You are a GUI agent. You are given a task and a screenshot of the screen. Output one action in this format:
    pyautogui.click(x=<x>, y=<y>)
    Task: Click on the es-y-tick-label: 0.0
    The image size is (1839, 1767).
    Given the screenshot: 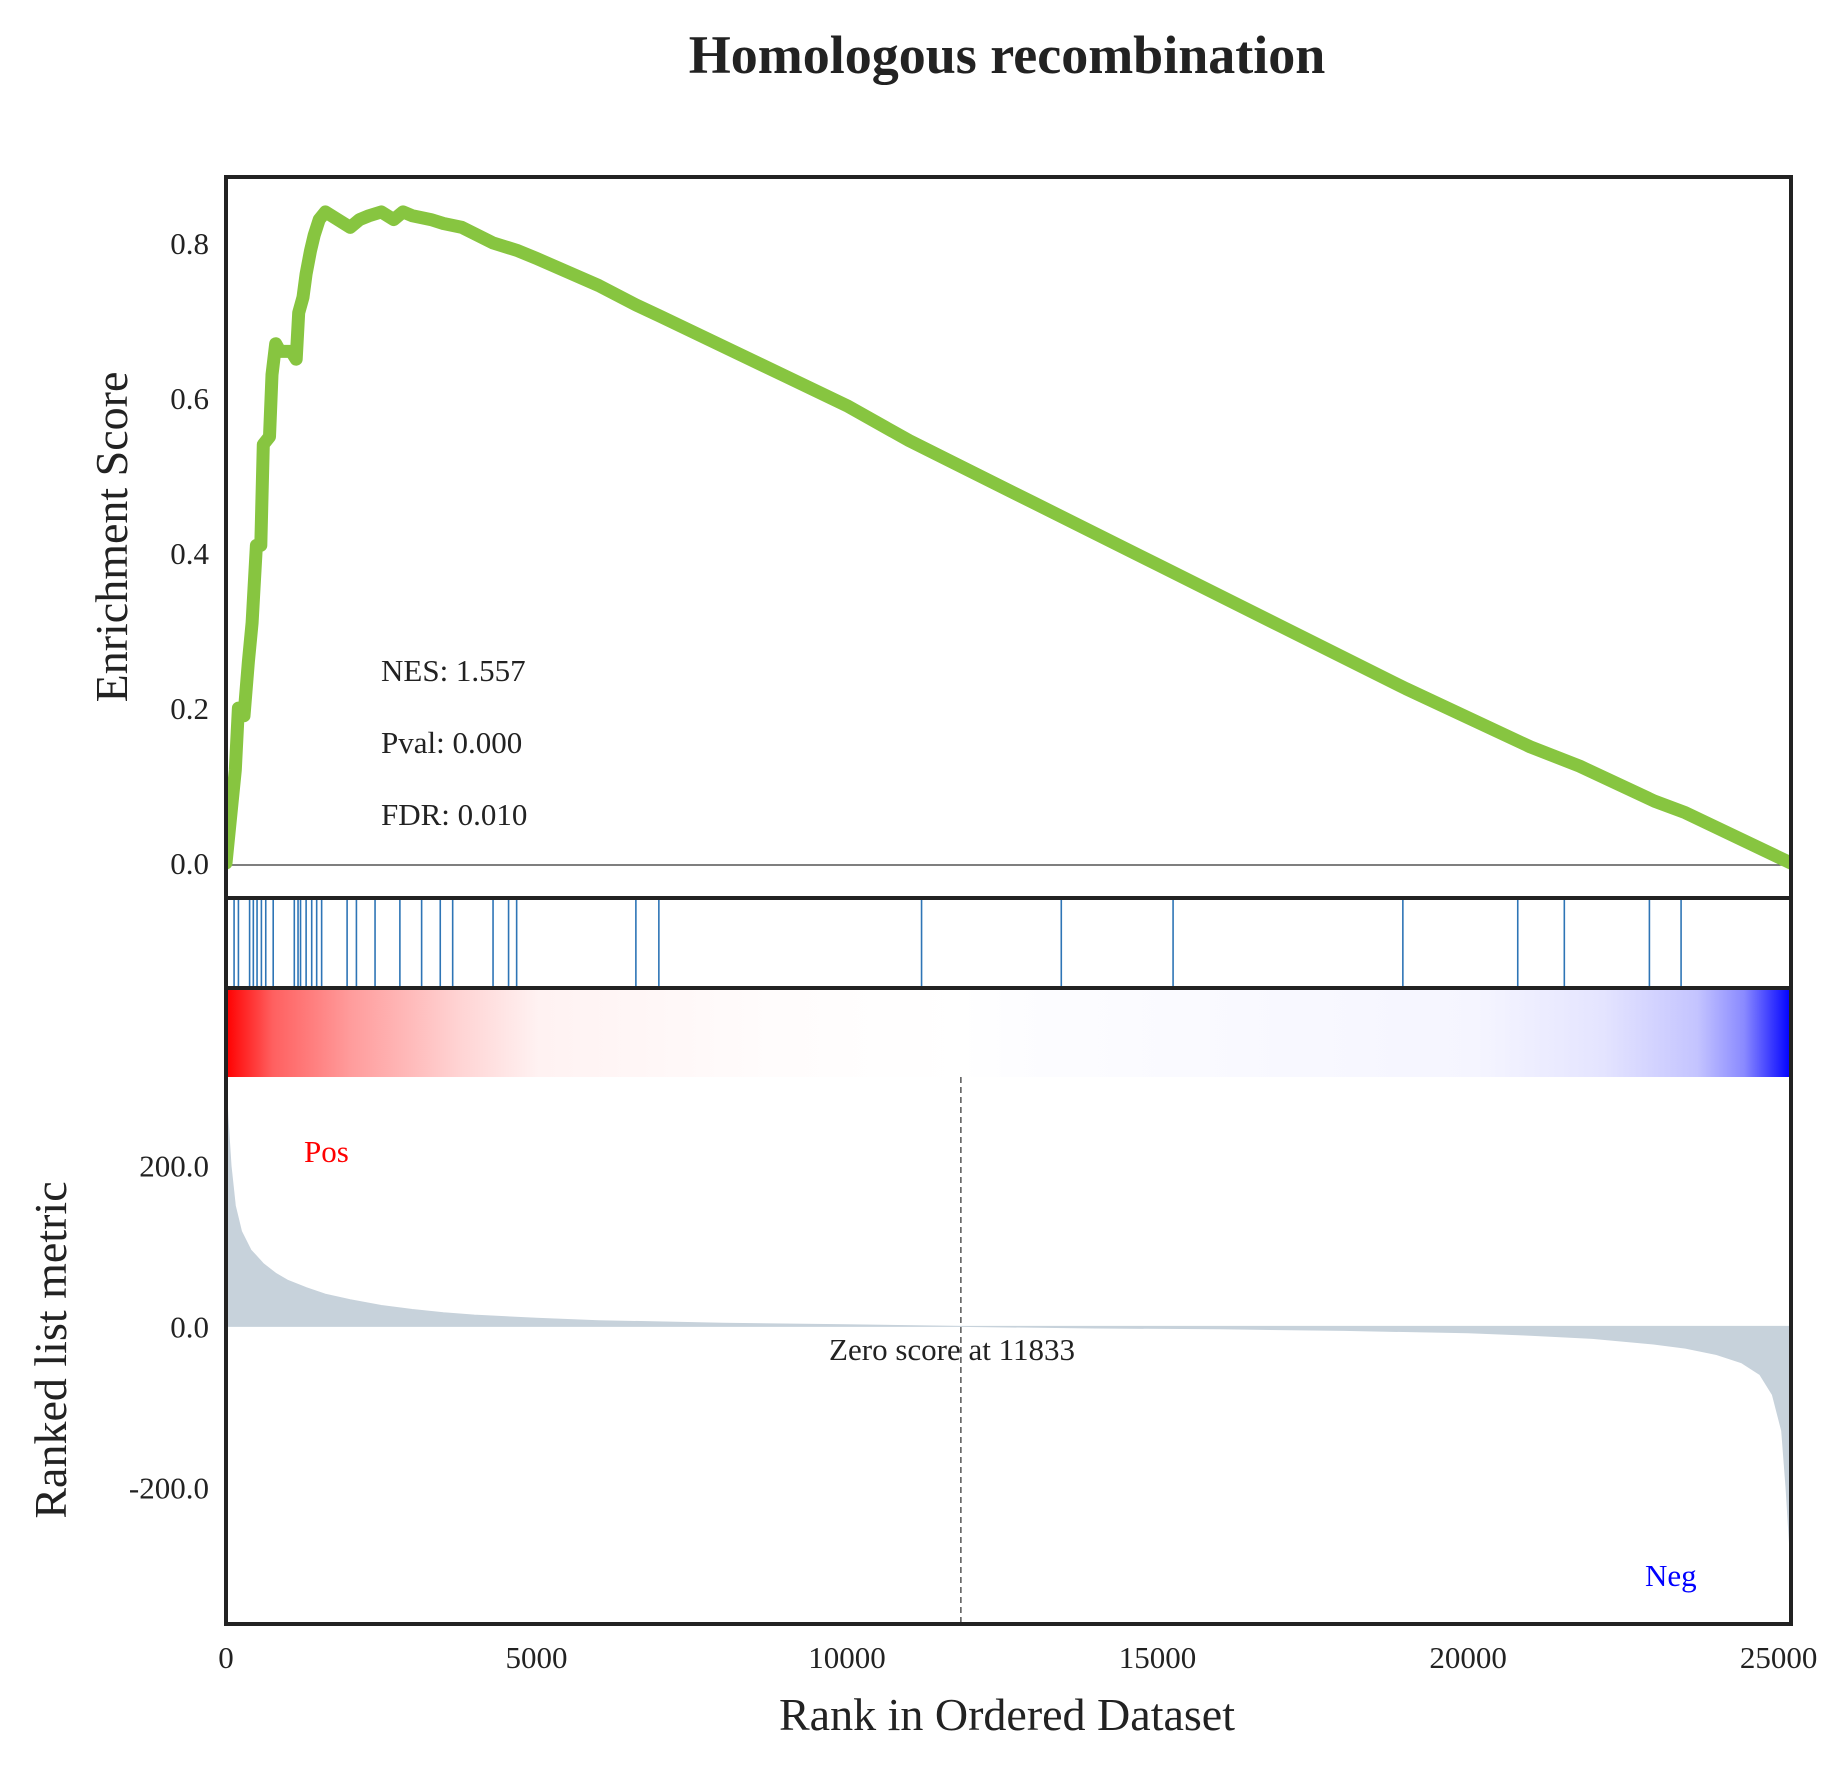 What is the action you would take?
    pyautogui.click(x=189, y=863)
    